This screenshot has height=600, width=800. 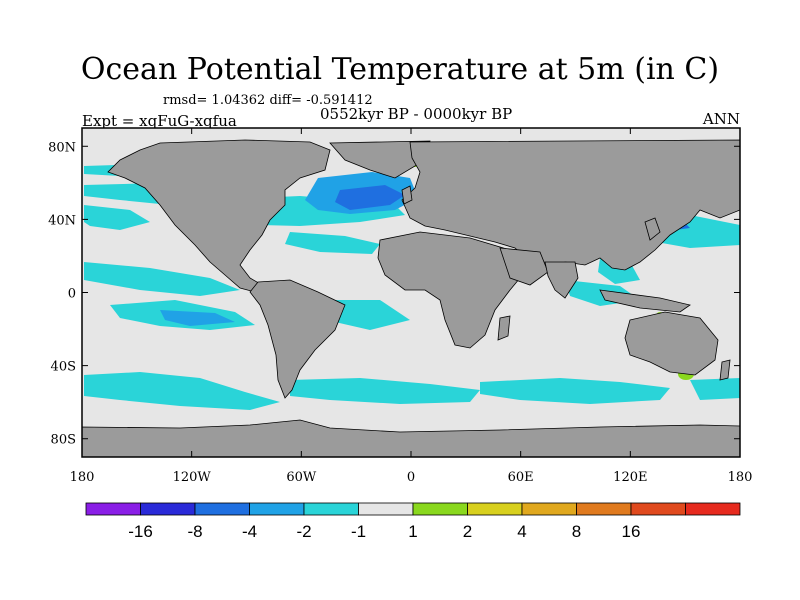 I want to click on anomaly-south-atlantic, so click(x=370, y=315).